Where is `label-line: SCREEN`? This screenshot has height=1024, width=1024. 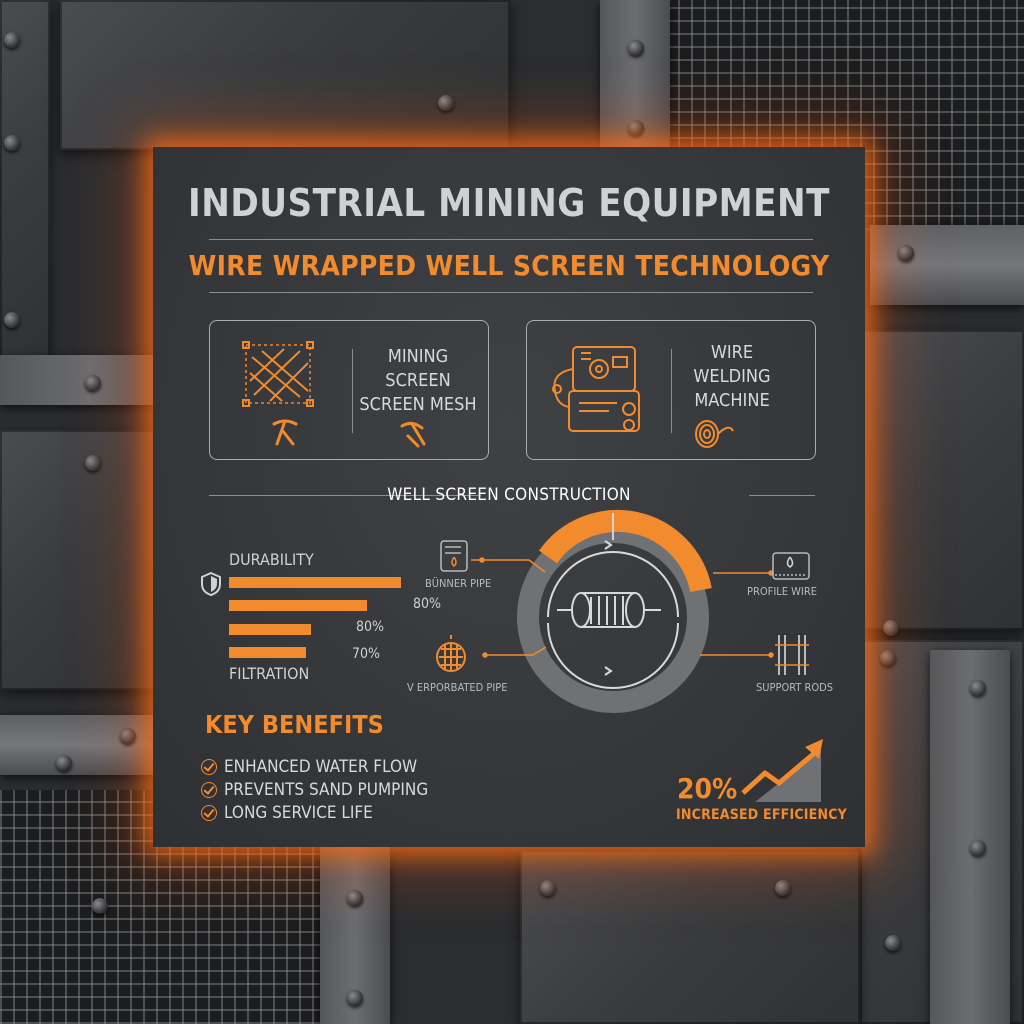
label-line: SCREEN is located at coordinates (418, 380).